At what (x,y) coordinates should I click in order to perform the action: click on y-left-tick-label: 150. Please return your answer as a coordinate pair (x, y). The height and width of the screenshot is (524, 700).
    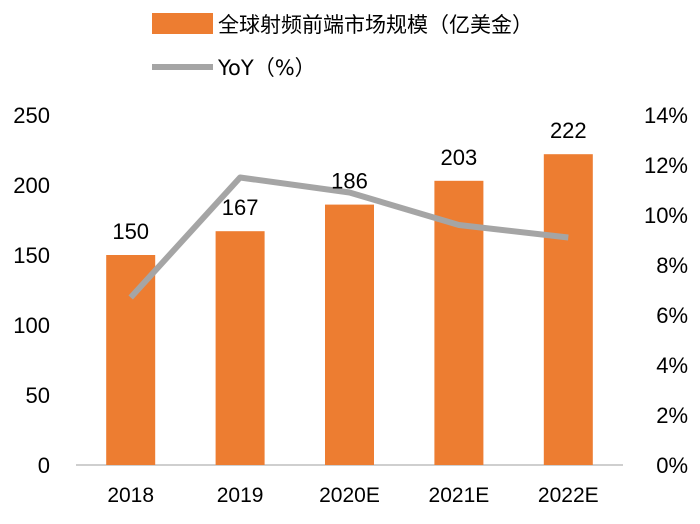
    Looking at the image, I should click on (31, 255).